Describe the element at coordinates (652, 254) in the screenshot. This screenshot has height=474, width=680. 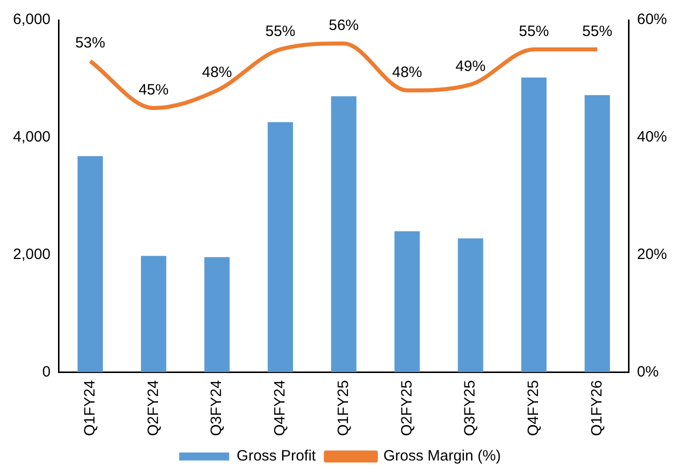
I see `y2-tick-label: 20%` at that location.